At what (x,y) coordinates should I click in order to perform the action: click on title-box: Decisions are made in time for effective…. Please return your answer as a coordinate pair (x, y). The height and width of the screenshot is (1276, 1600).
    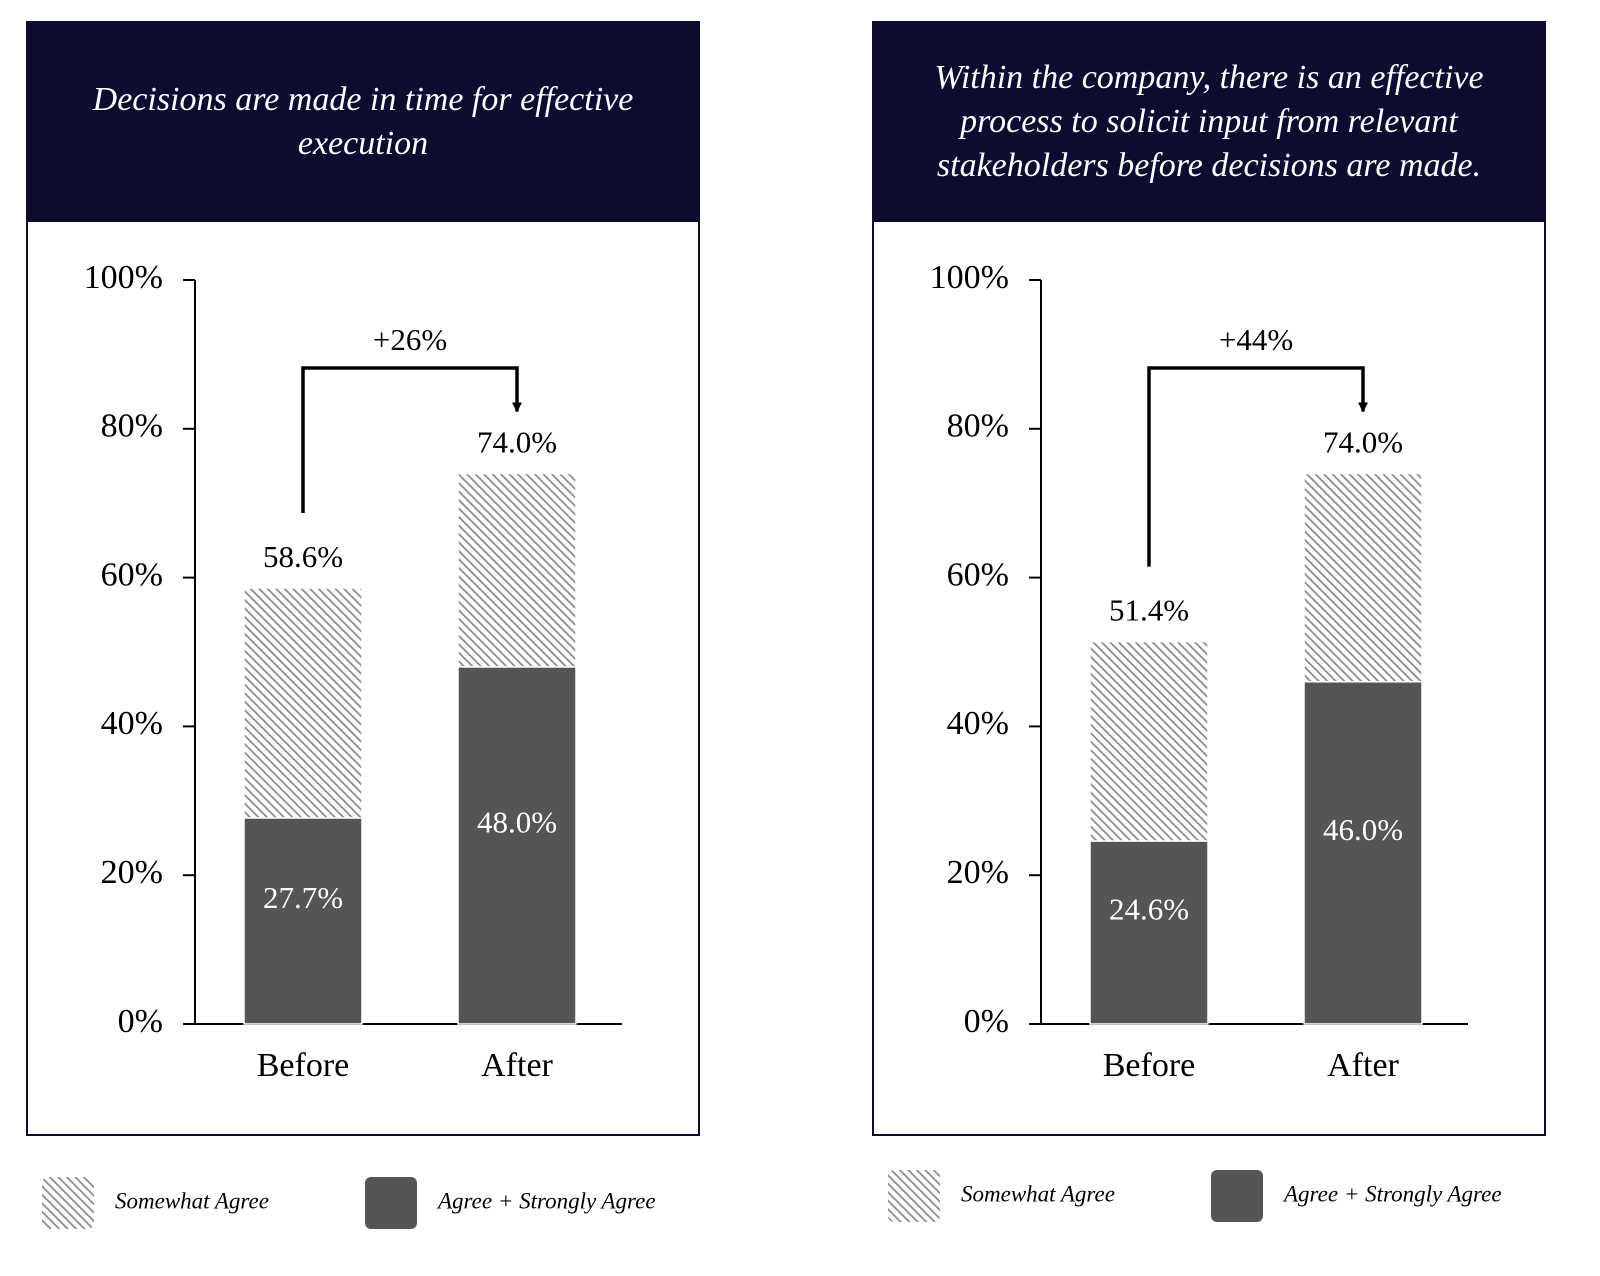
    Looking at the image, I should click on (363, 121).